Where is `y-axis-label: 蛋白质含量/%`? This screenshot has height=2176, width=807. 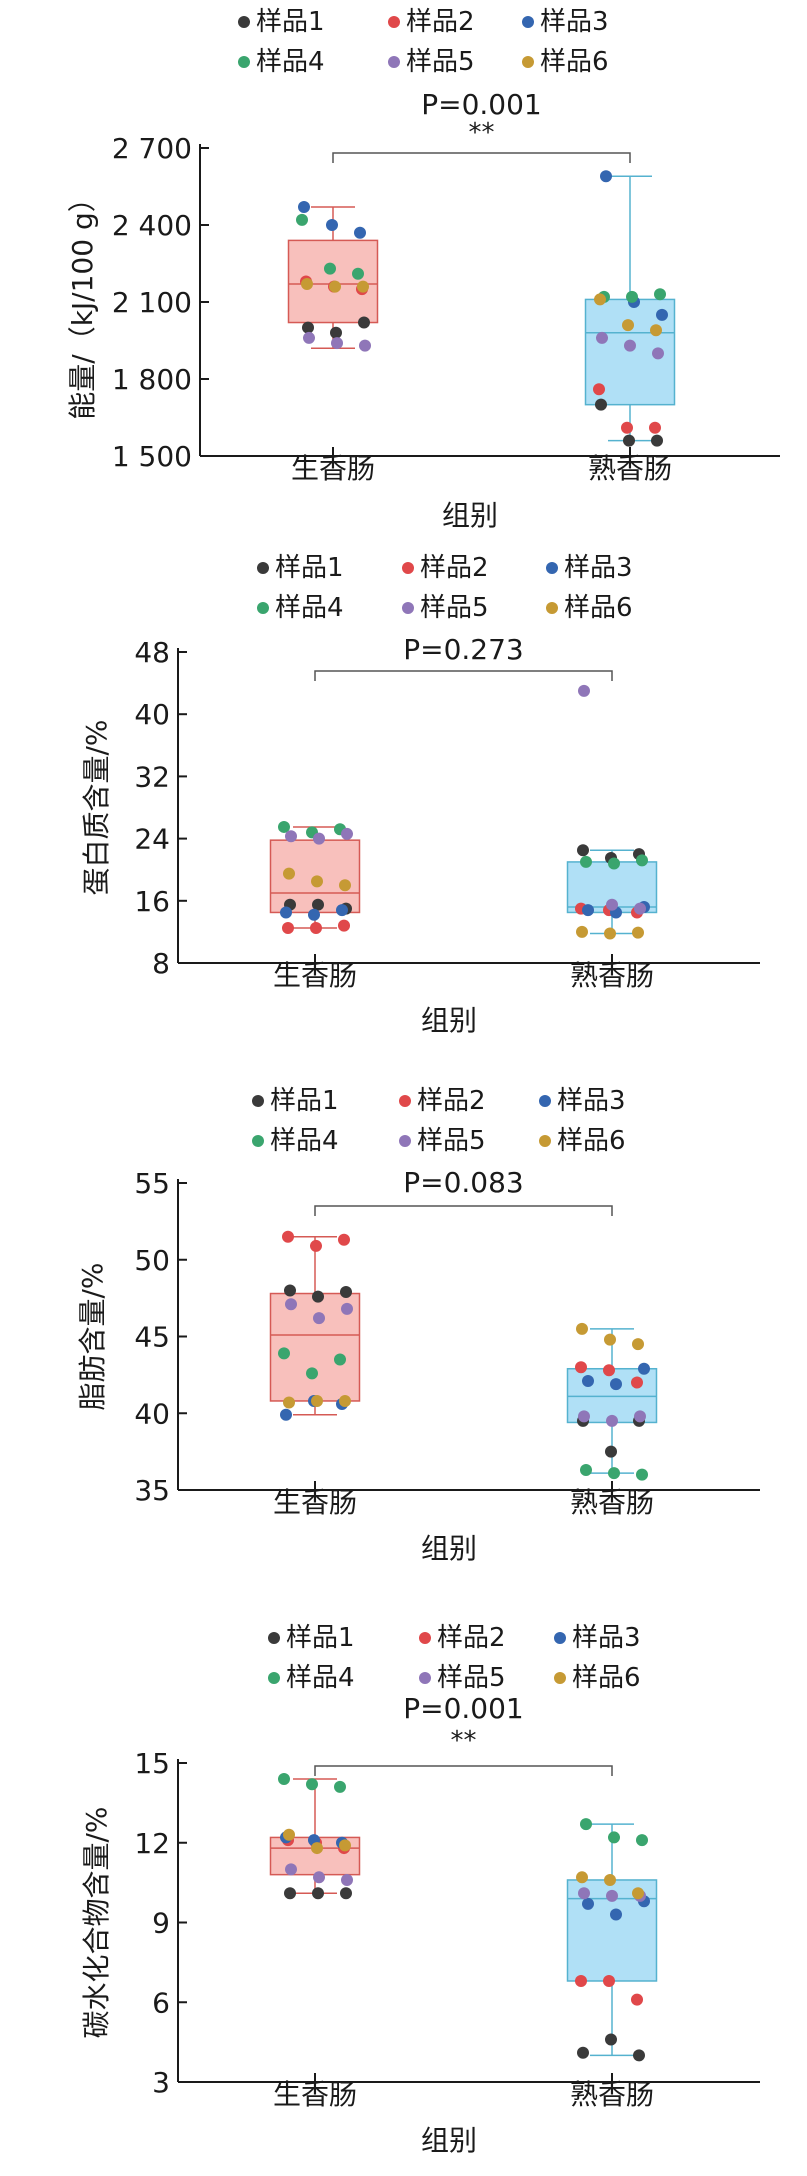
y-axis-label: 蛋白质含量/% is located at coordinates (96, 807).